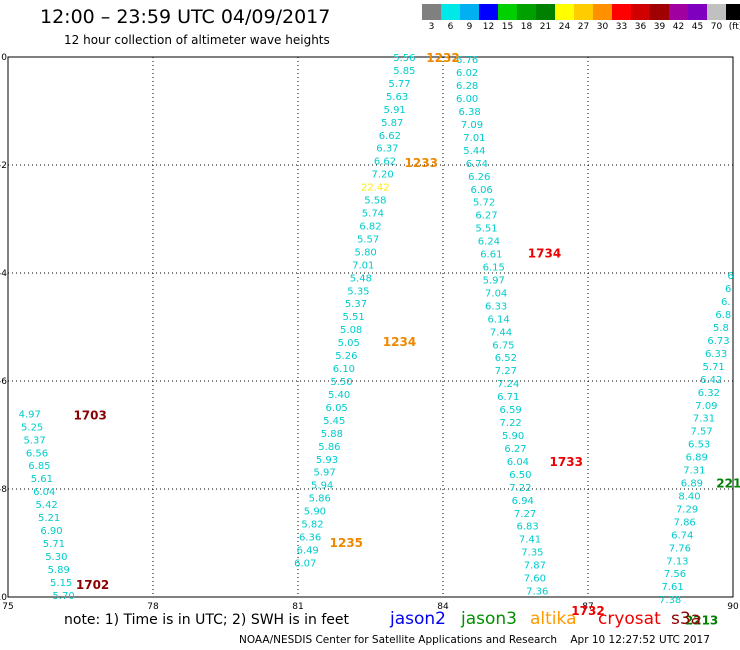 This screenshot has width=740, height=650. I want to click on wave-height-value: 6.49, so click(308, 550).